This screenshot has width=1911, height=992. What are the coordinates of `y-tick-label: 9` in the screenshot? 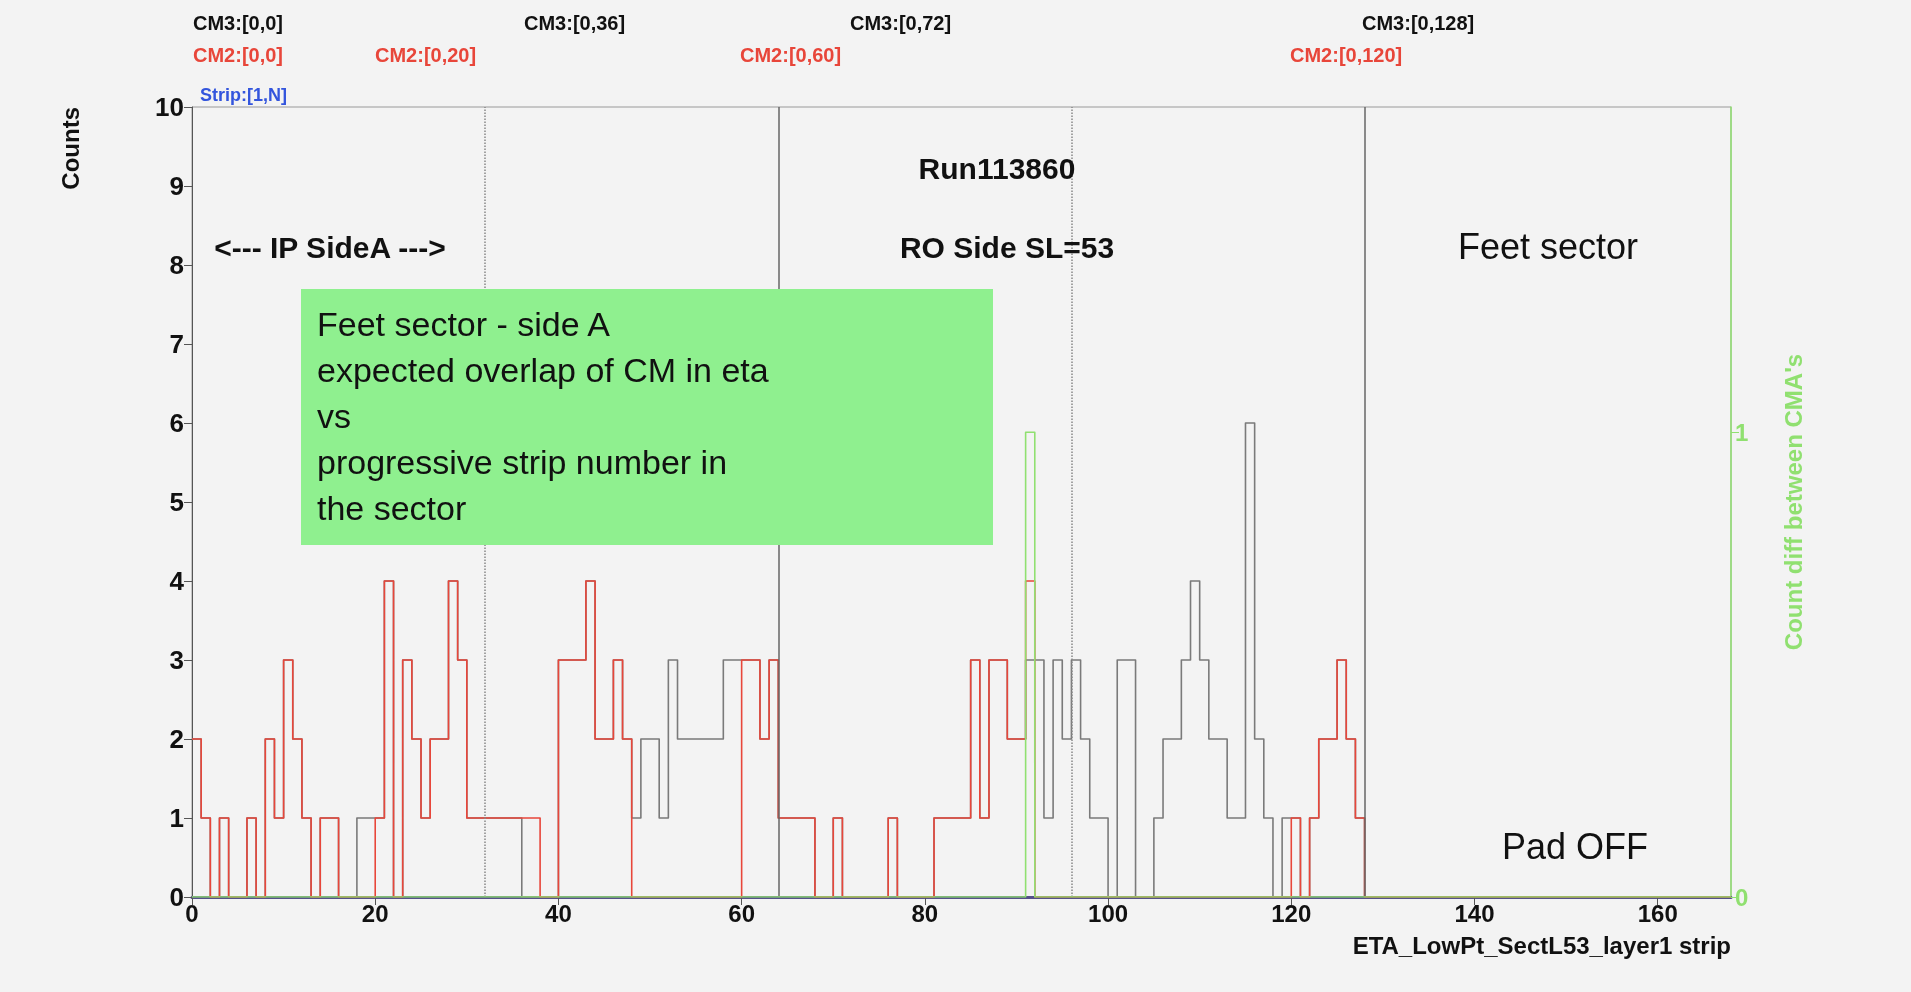 It's located at (176, 186).